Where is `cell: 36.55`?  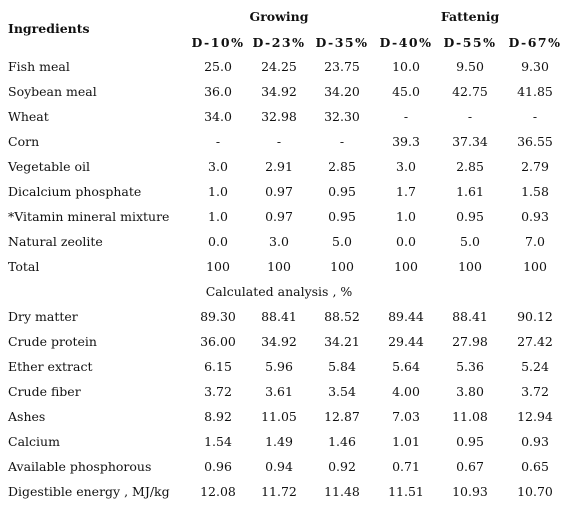
cell: 36.55 is located at coordinates (535, 141).